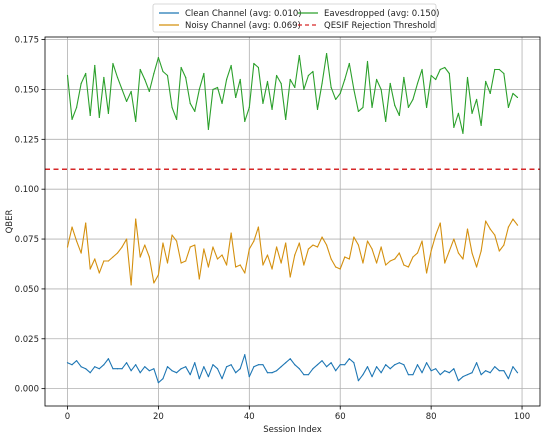  What do you see at coordinates (243, 14) in the screenshot?
I see `legend-label-clean: Clean Channel (avg: 0.010)` at bounding box center [243, 14].